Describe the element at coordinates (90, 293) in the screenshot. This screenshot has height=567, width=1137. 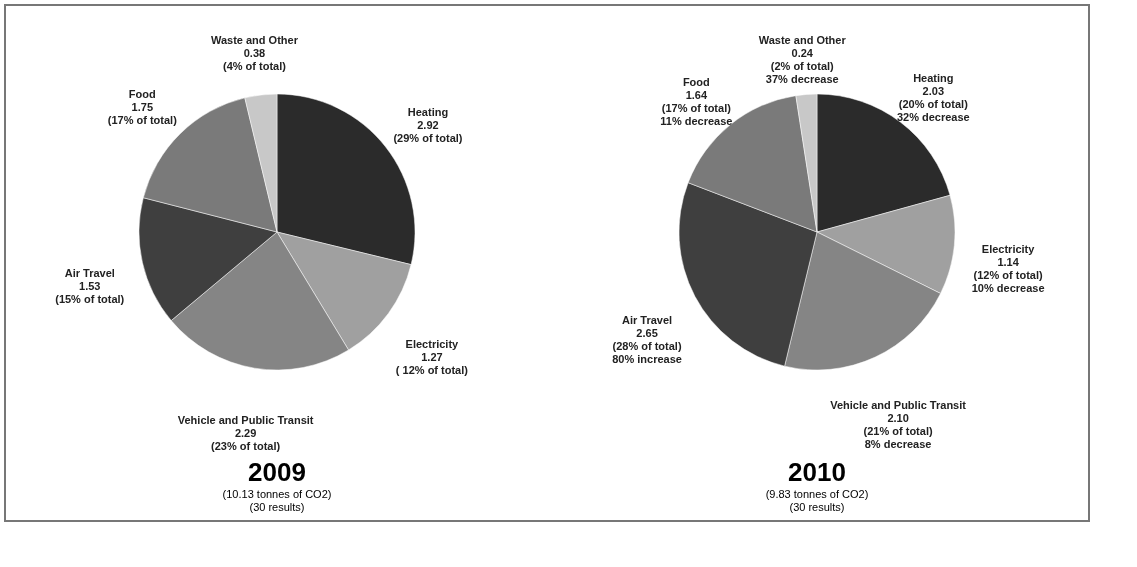
I see `data-label: 1.53 (15% of total)` at that location.